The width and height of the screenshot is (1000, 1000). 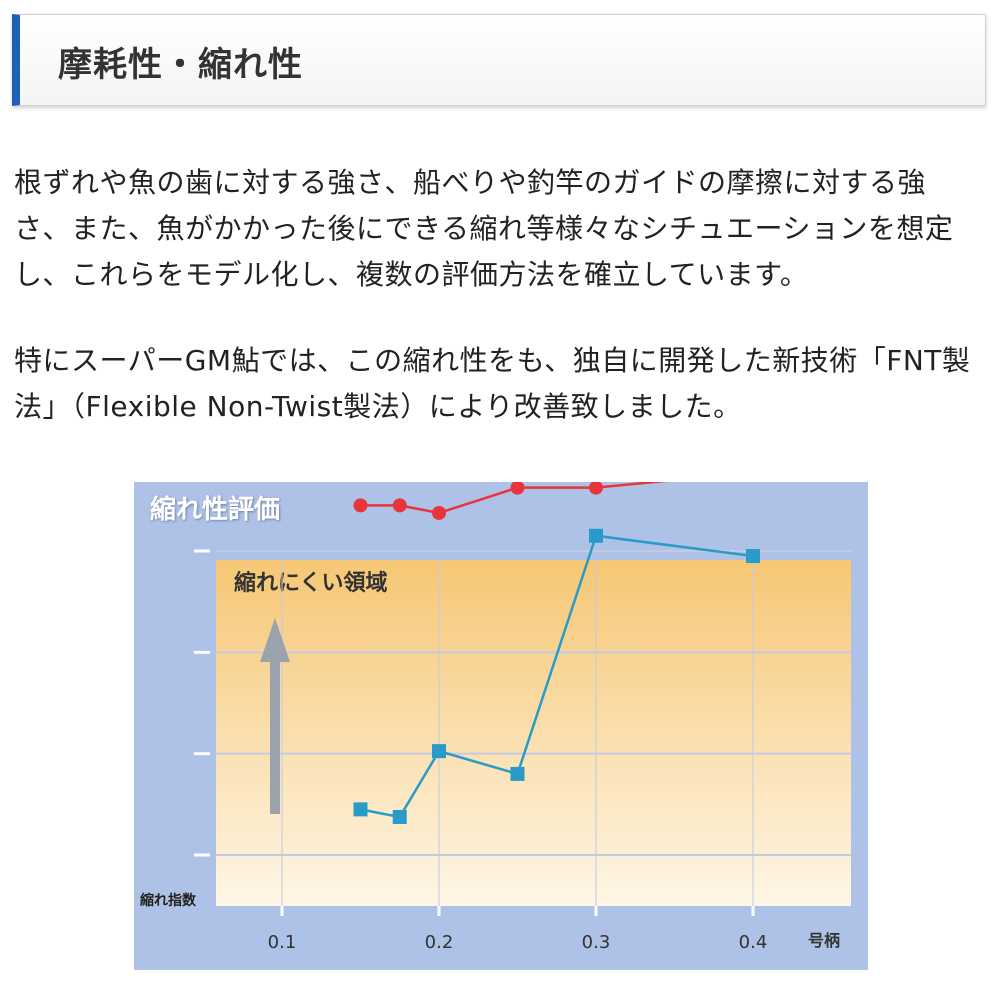 I want to click on section-header: 摩耗性・縮れ性, so click(x=499, y=60).